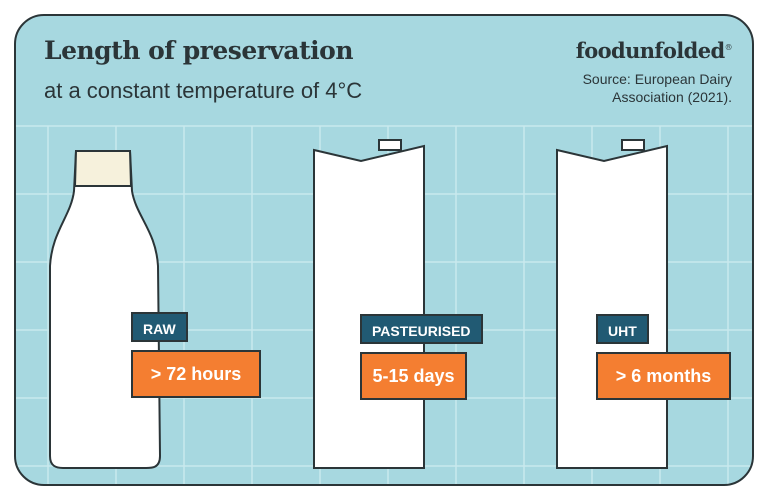 The width and height of the screenshot is (770, 500). I want to click on foodunfolded-logo: foodunfolded®, so click(654, 50).